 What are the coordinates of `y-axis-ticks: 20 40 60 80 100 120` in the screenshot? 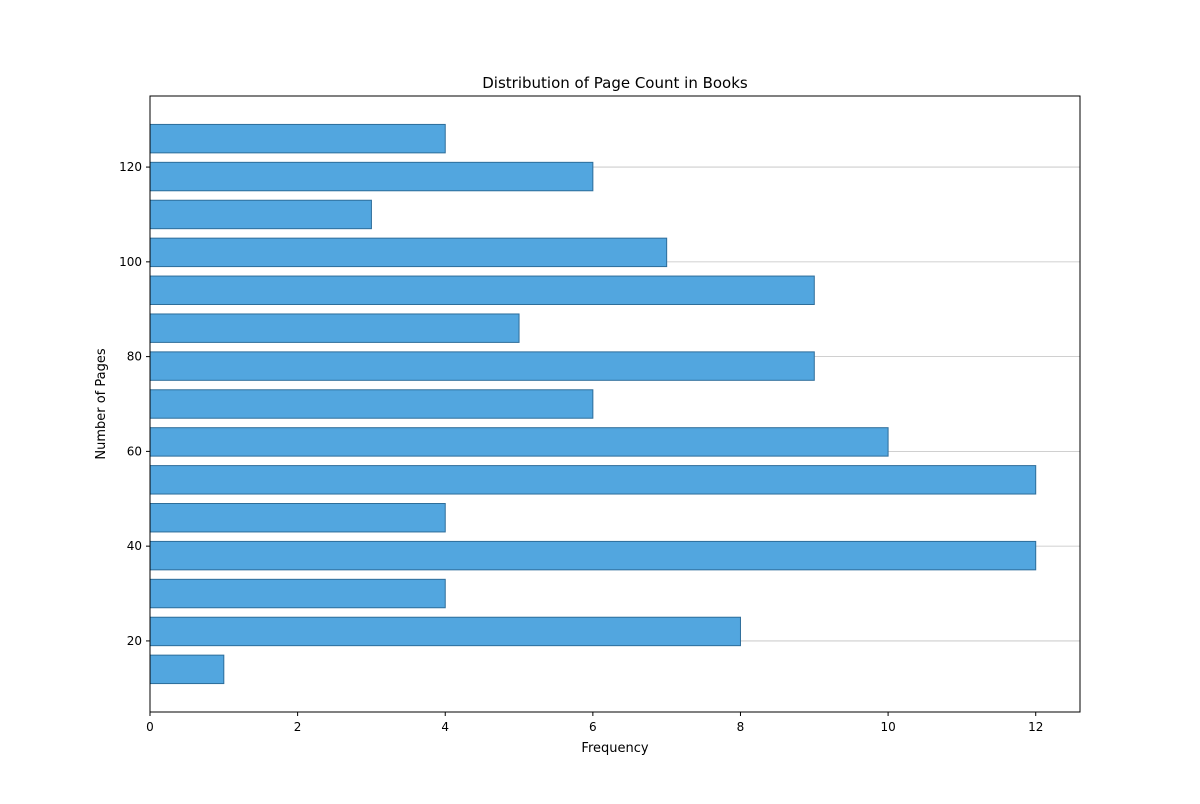 It's located at (134, 404).